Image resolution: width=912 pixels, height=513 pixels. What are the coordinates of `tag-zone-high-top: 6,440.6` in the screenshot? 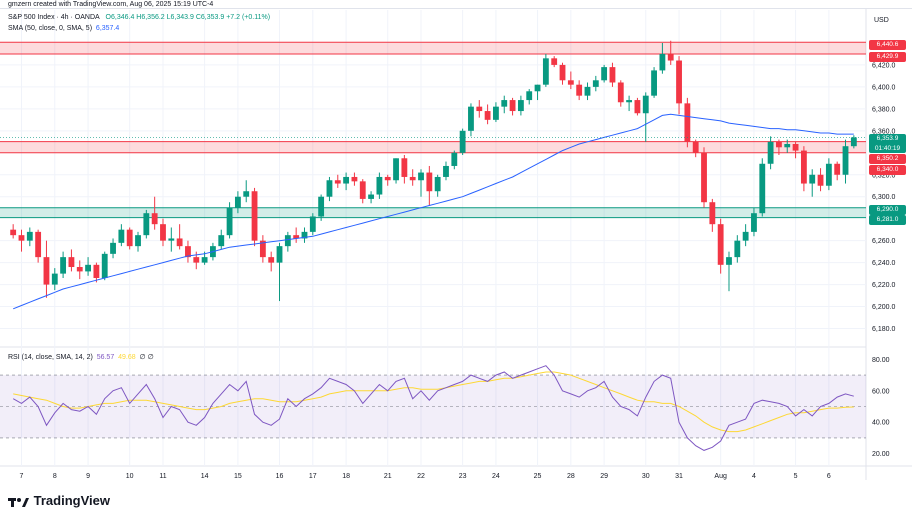 It's located at (887, 45).